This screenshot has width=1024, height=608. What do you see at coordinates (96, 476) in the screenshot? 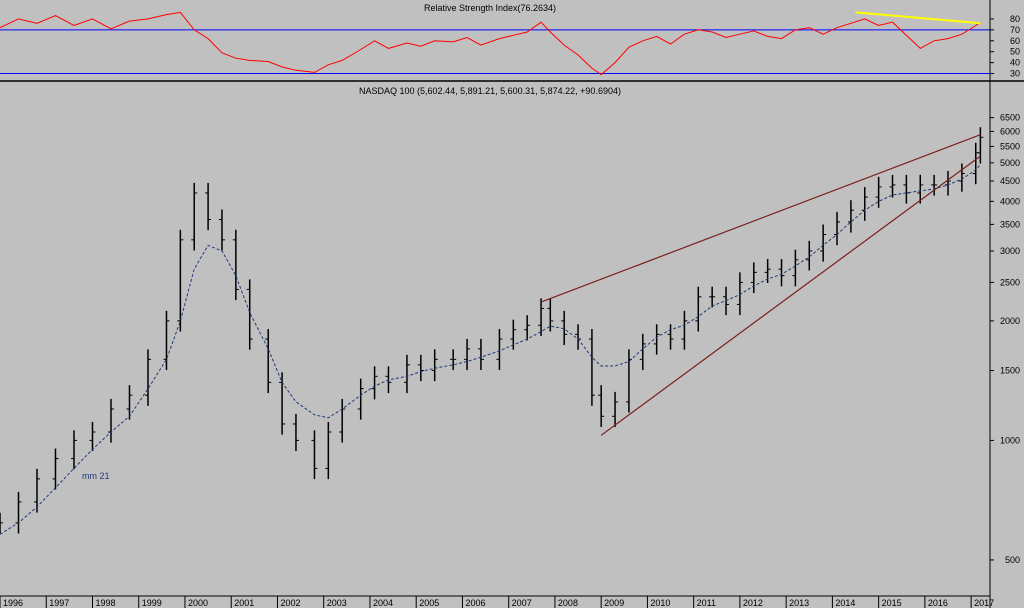
I see `ma-label: mm 21` at bounding box center [96, 476].